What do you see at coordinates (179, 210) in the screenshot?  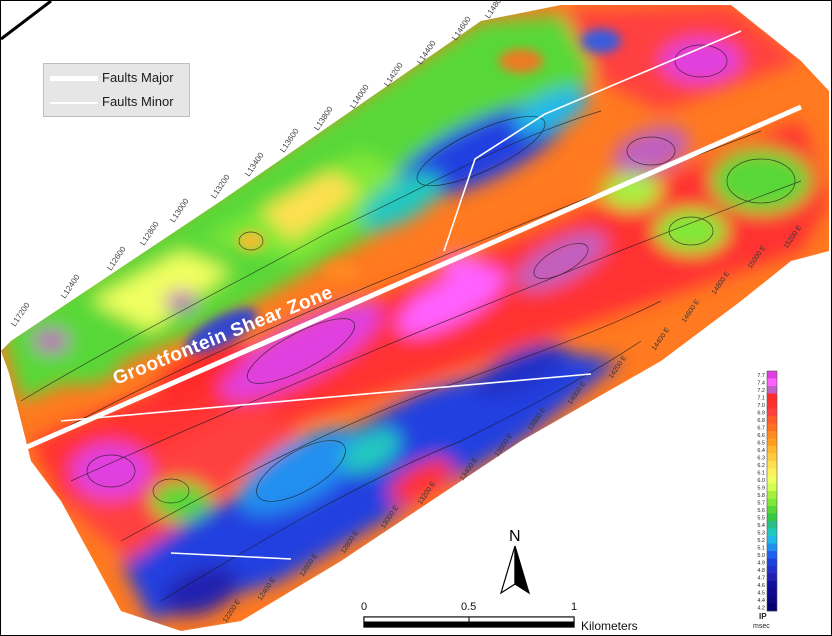 I see `survey-line-label: L13000` at bounding box center [179, 210].